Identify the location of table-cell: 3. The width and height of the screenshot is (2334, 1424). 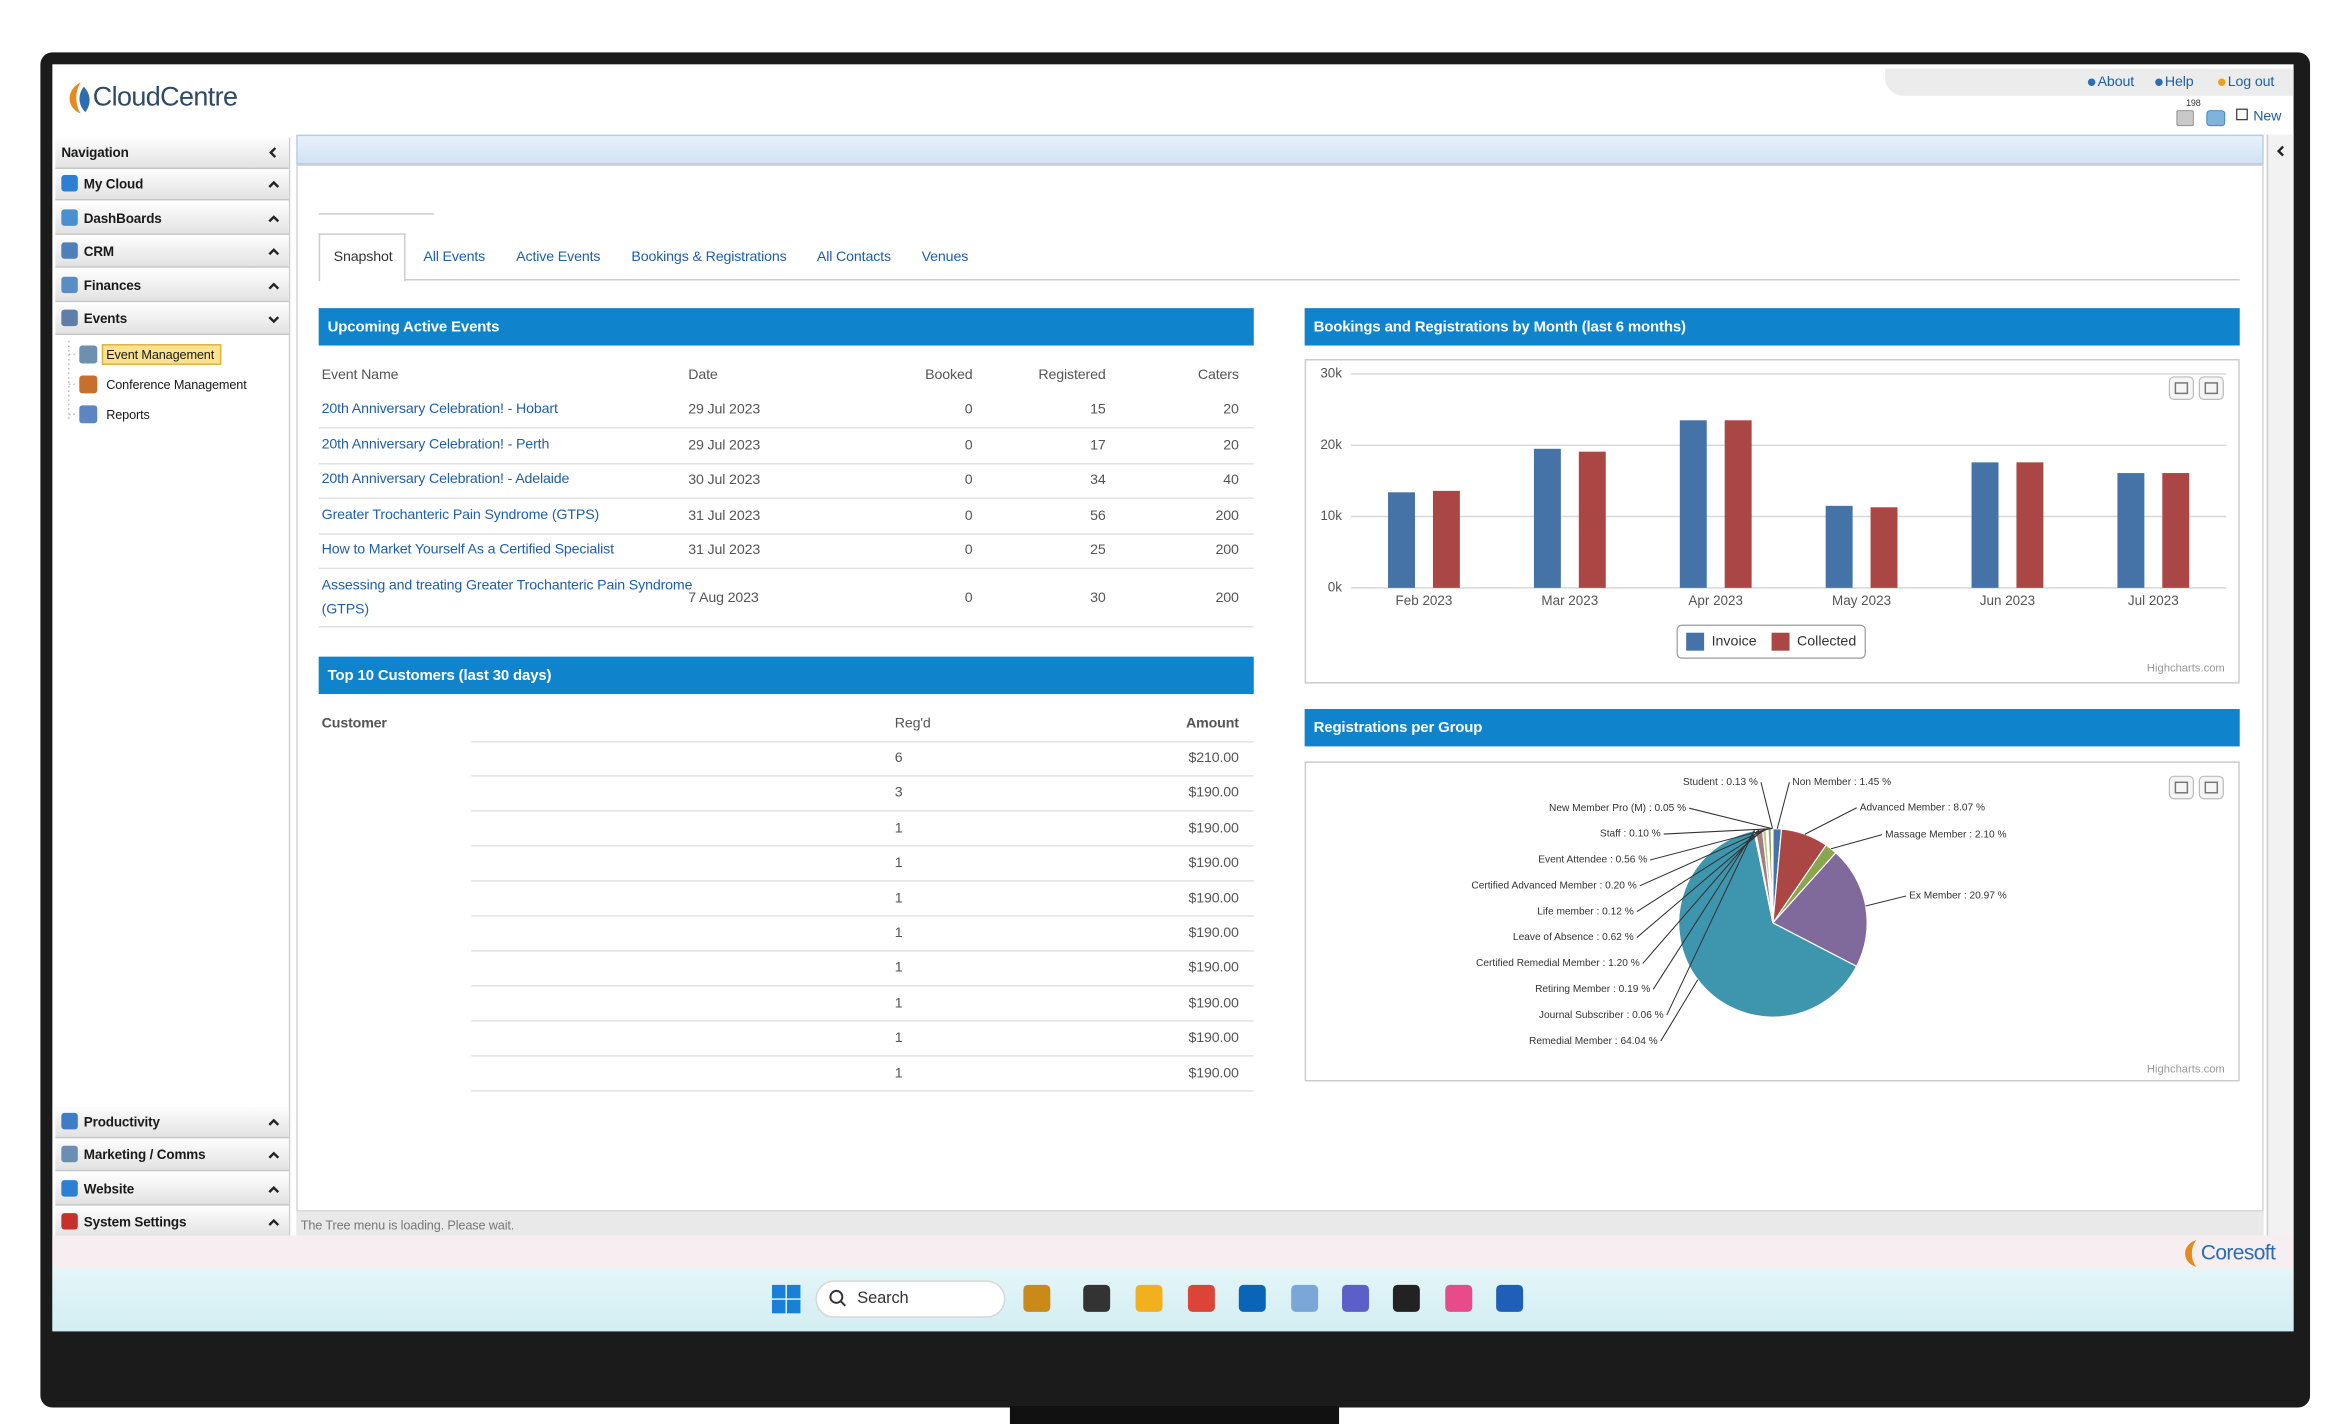
(898, 793).